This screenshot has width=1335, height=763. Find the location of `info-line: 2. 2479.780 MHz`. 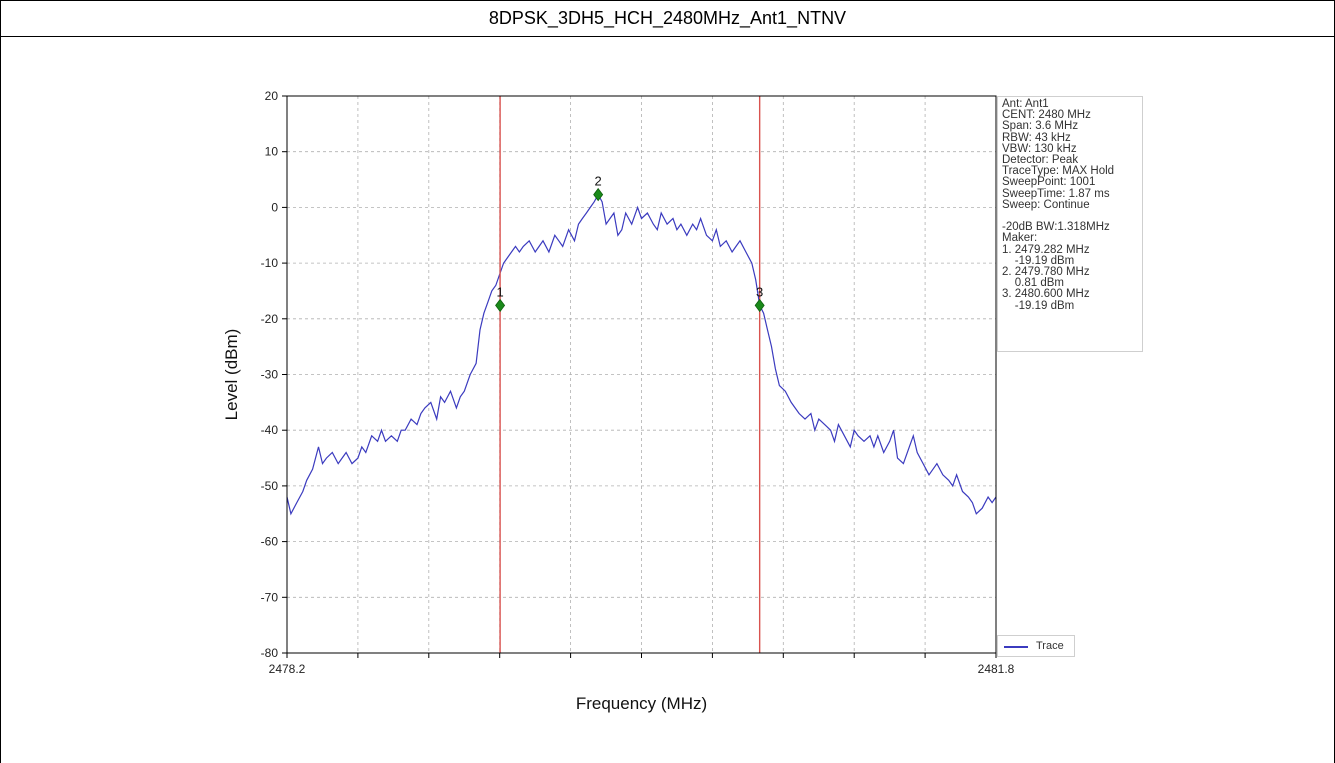

info-line: 2. 2479.780 MHz is located at coordinates (1046, 272).